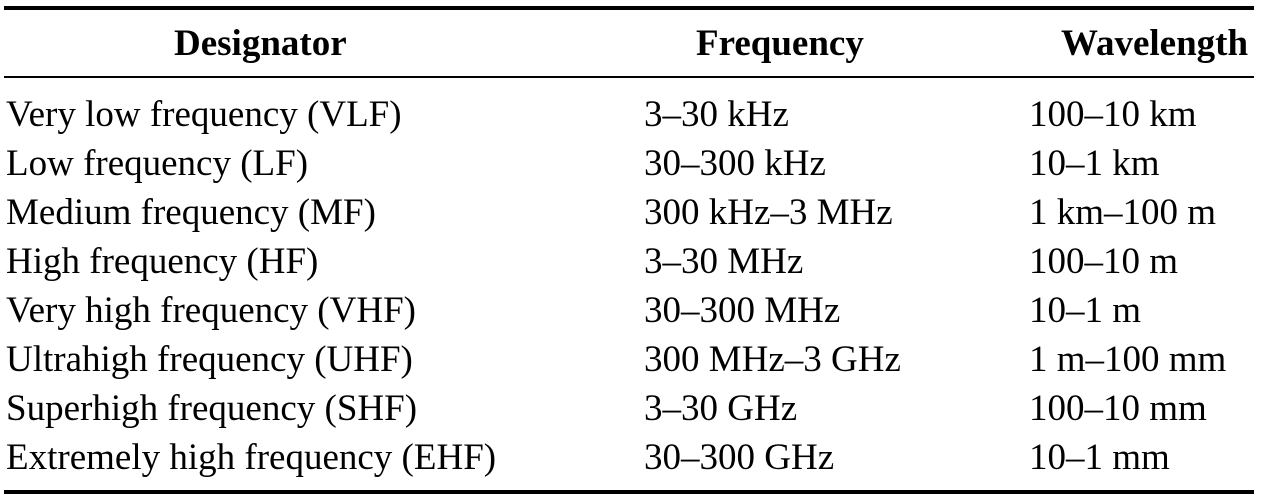 The image size is (1262, 494). I want to click on bottom-rule, so click(629, 492).